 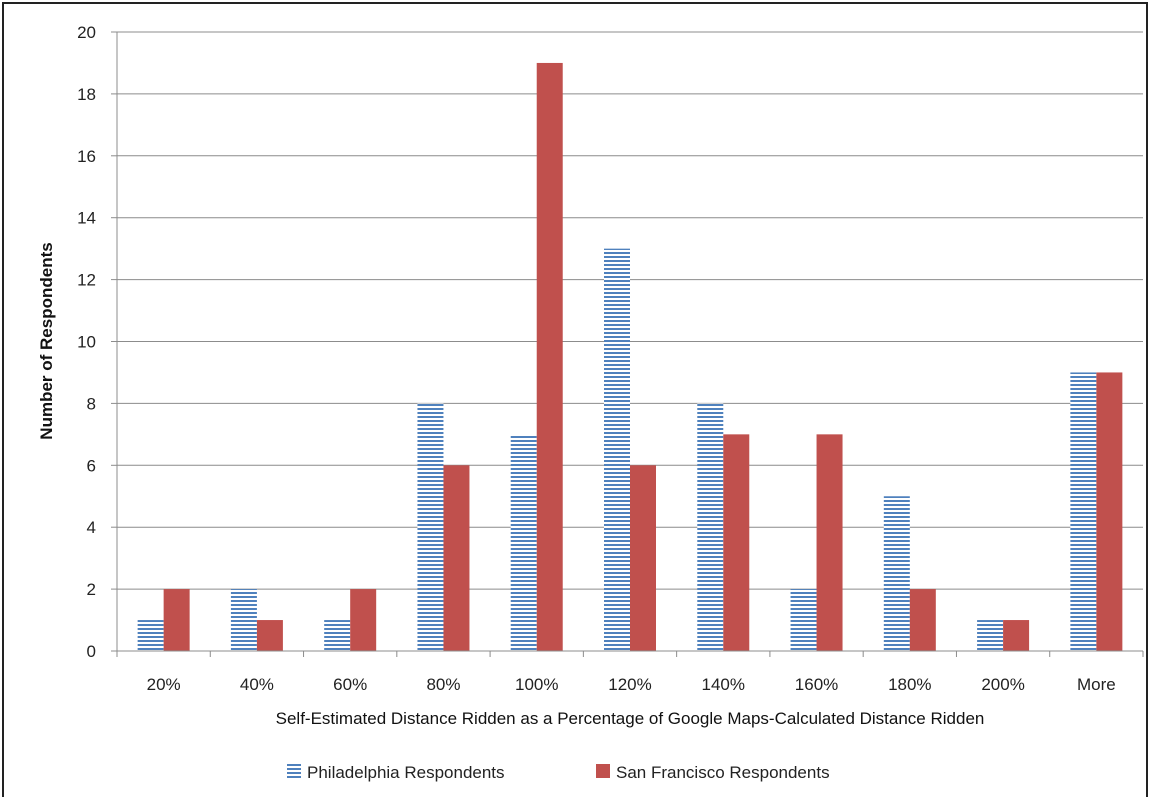 I want to click on y-tick-label: 14, so click(x=86, y=218).